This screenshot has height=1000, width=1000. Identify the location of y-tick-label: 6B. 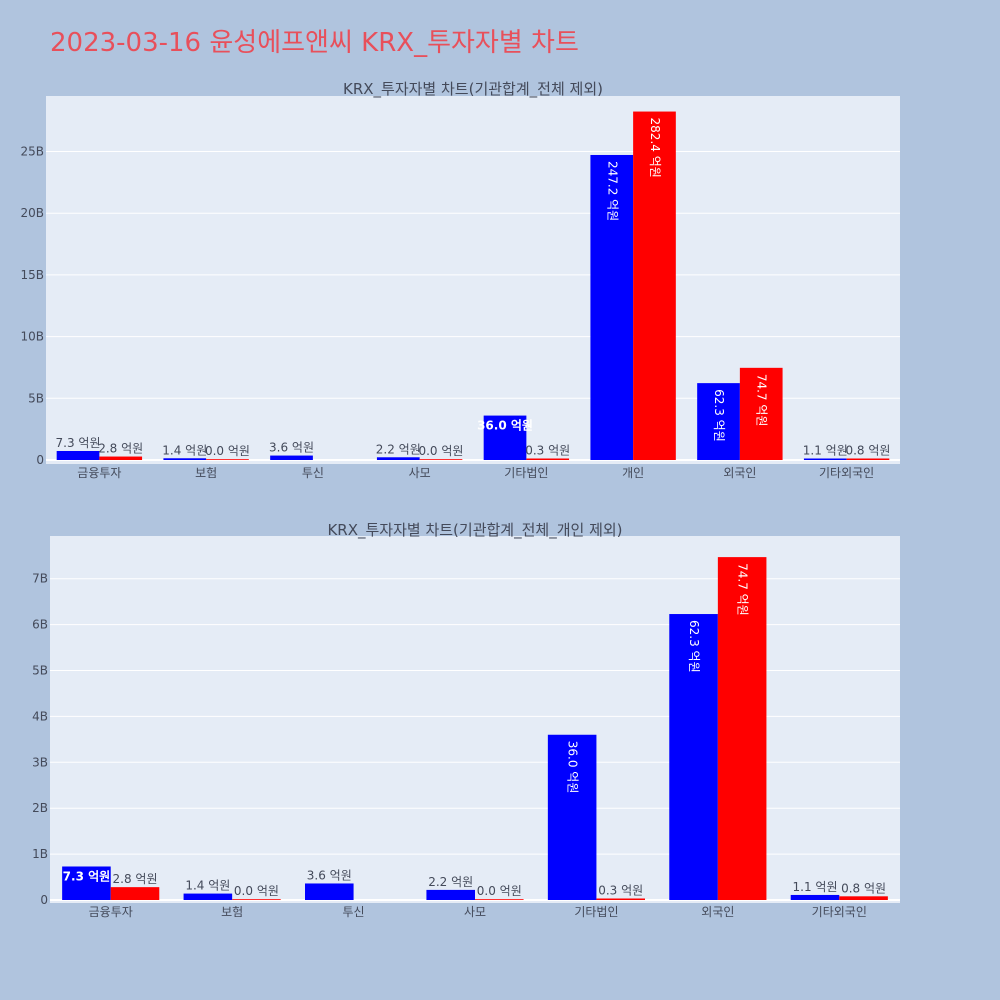
(40, 625).